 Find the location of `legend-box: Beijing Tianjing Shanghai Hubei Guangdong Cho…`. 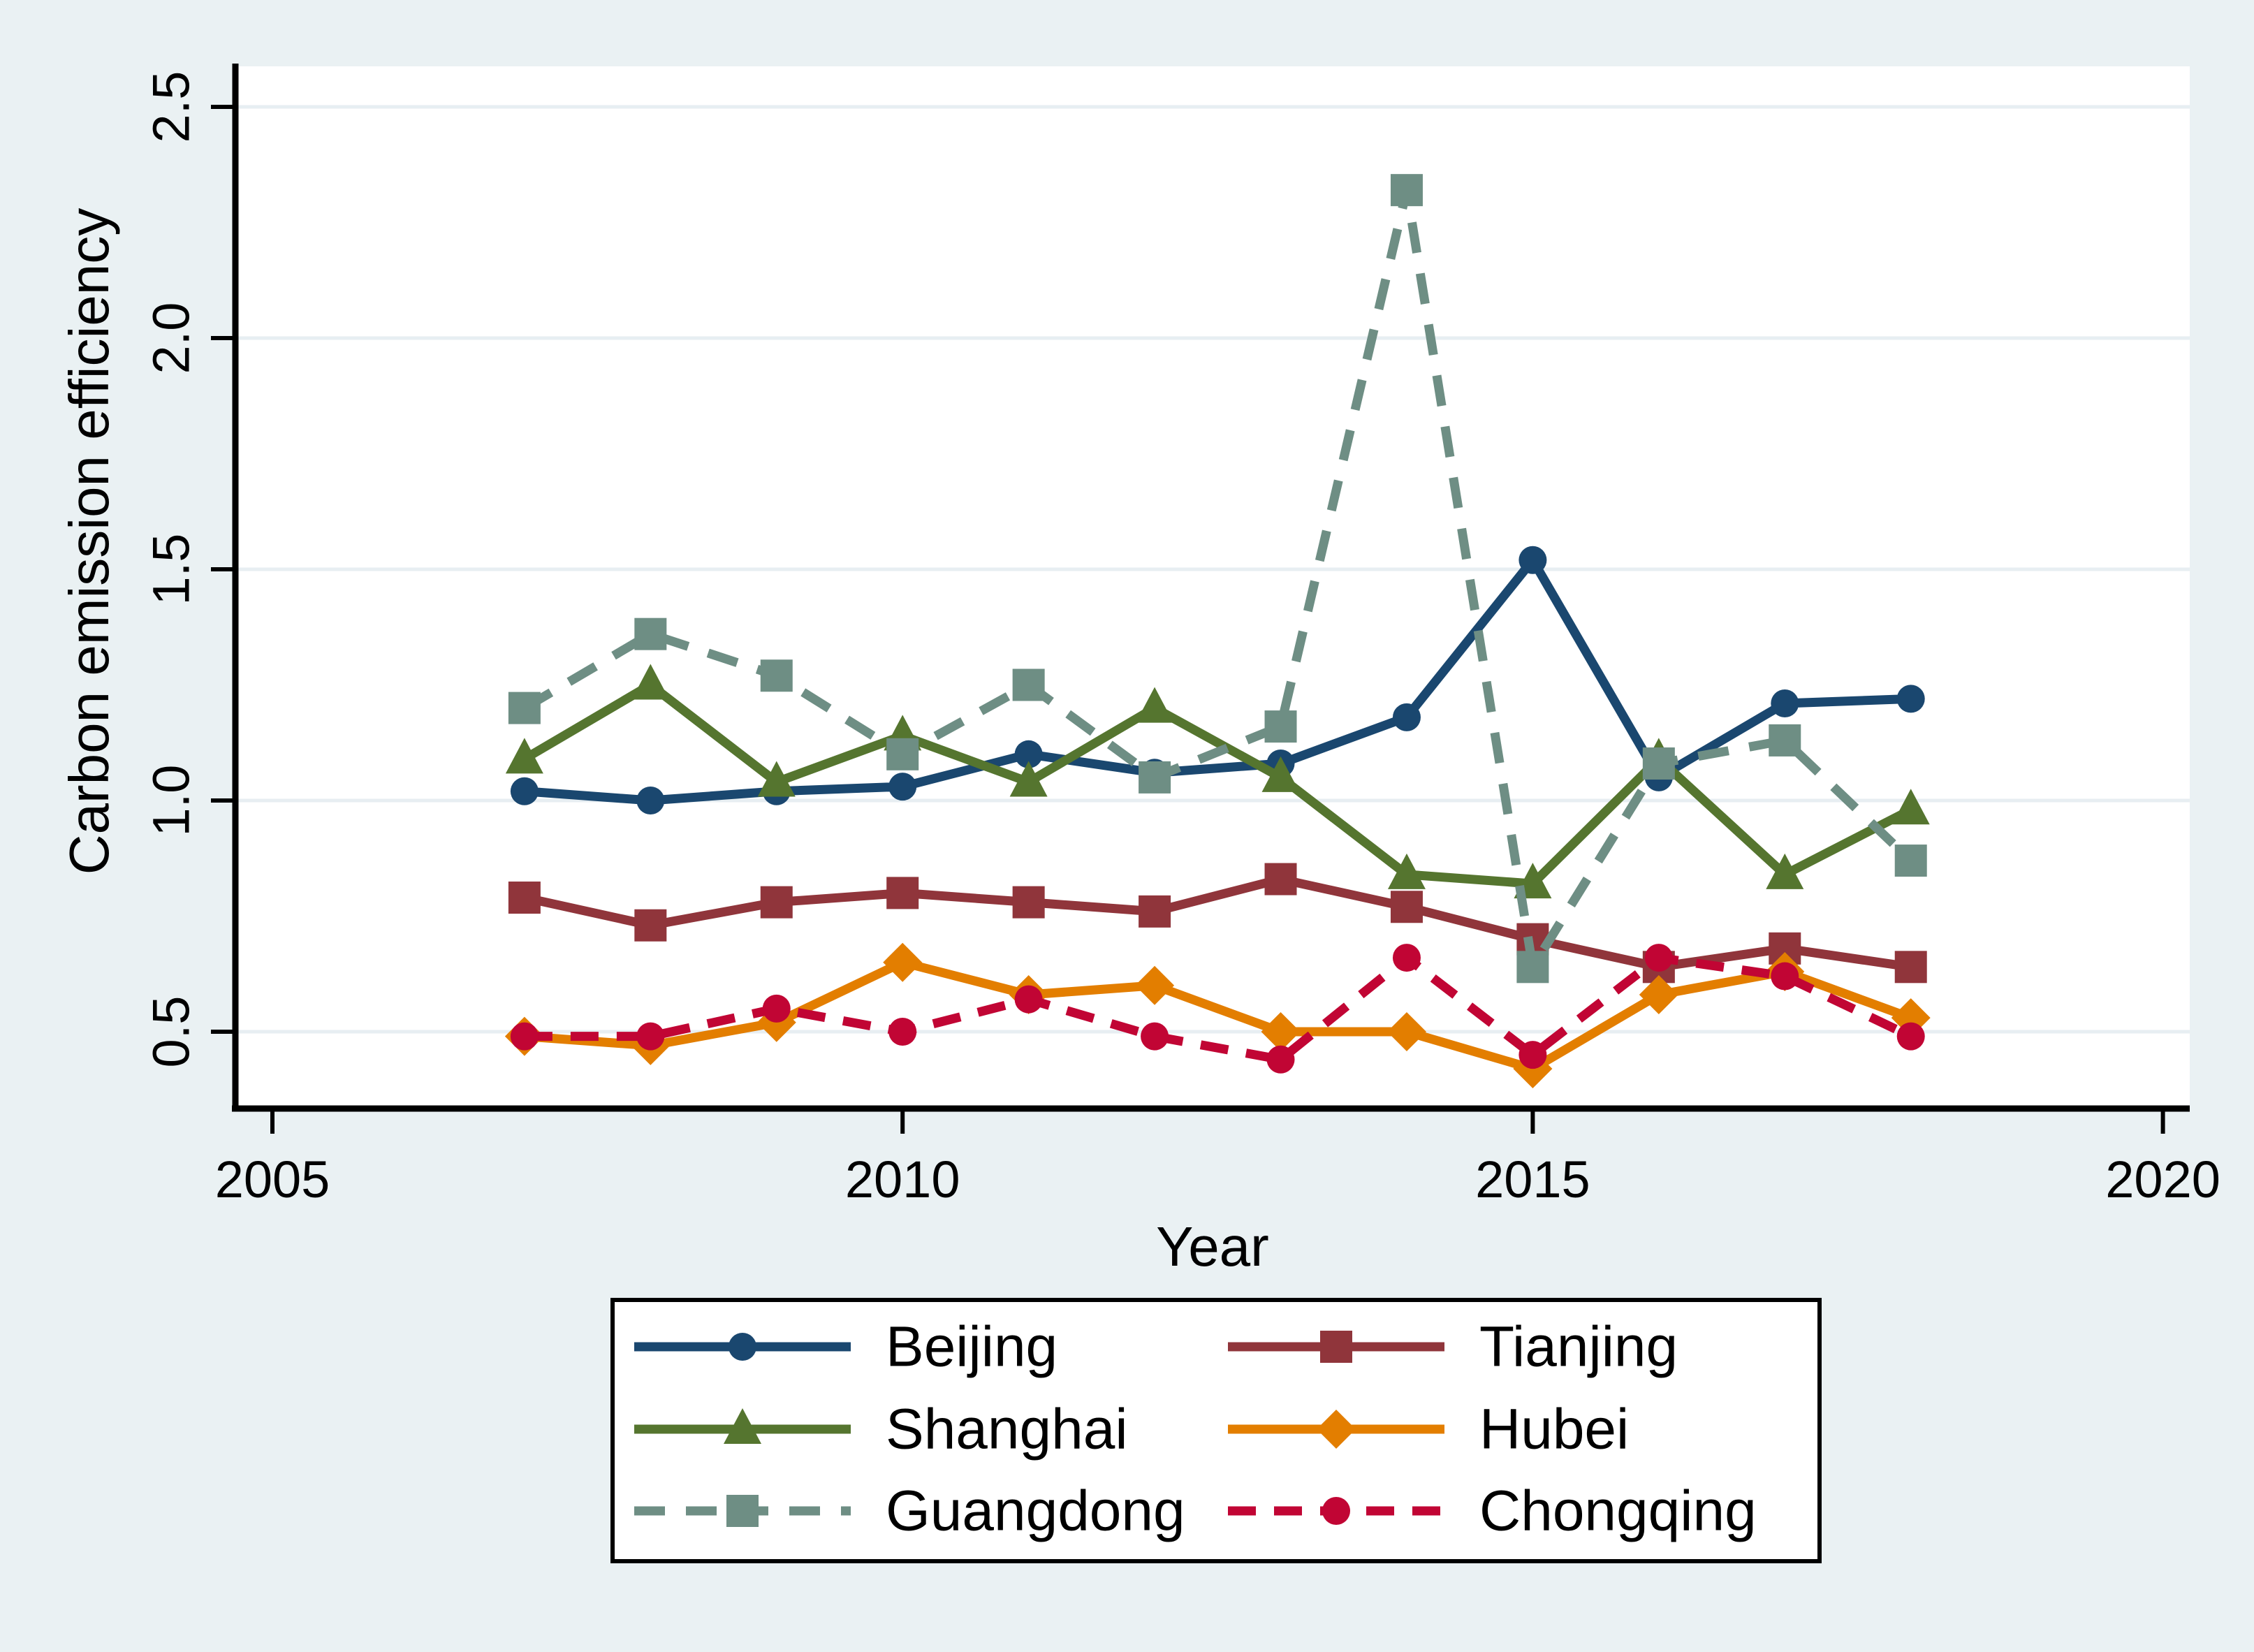

legend-box: Beijing Tianjing Shanghai Hubei Guangdong Cho… is located at coordinates (1216, 1430).